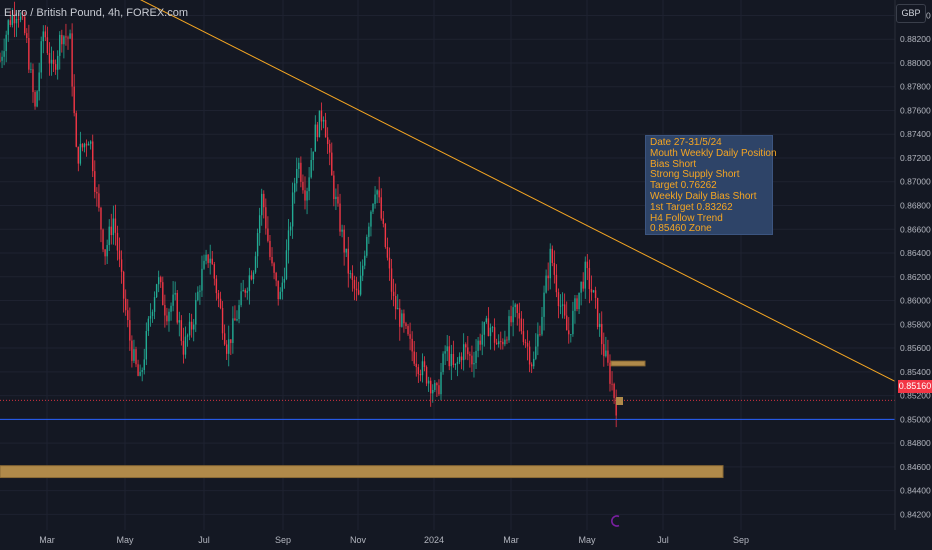  Describe the element at coordinates (915, 87) in the screenshot. I see `price-tick-label: 0.87800` at that location.